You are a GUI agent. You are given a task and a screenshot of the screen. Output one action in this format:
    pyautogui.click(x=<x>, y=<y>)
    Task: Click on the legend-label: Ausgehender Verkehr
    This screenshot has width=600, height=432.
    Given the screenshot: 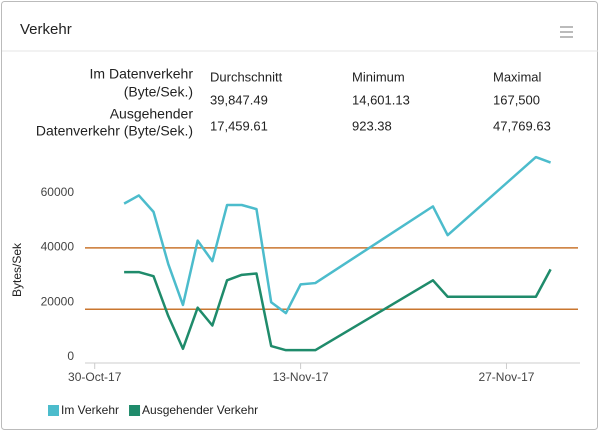 What is the action you would take?
    pyautogui.click(x=200, y=410)
    